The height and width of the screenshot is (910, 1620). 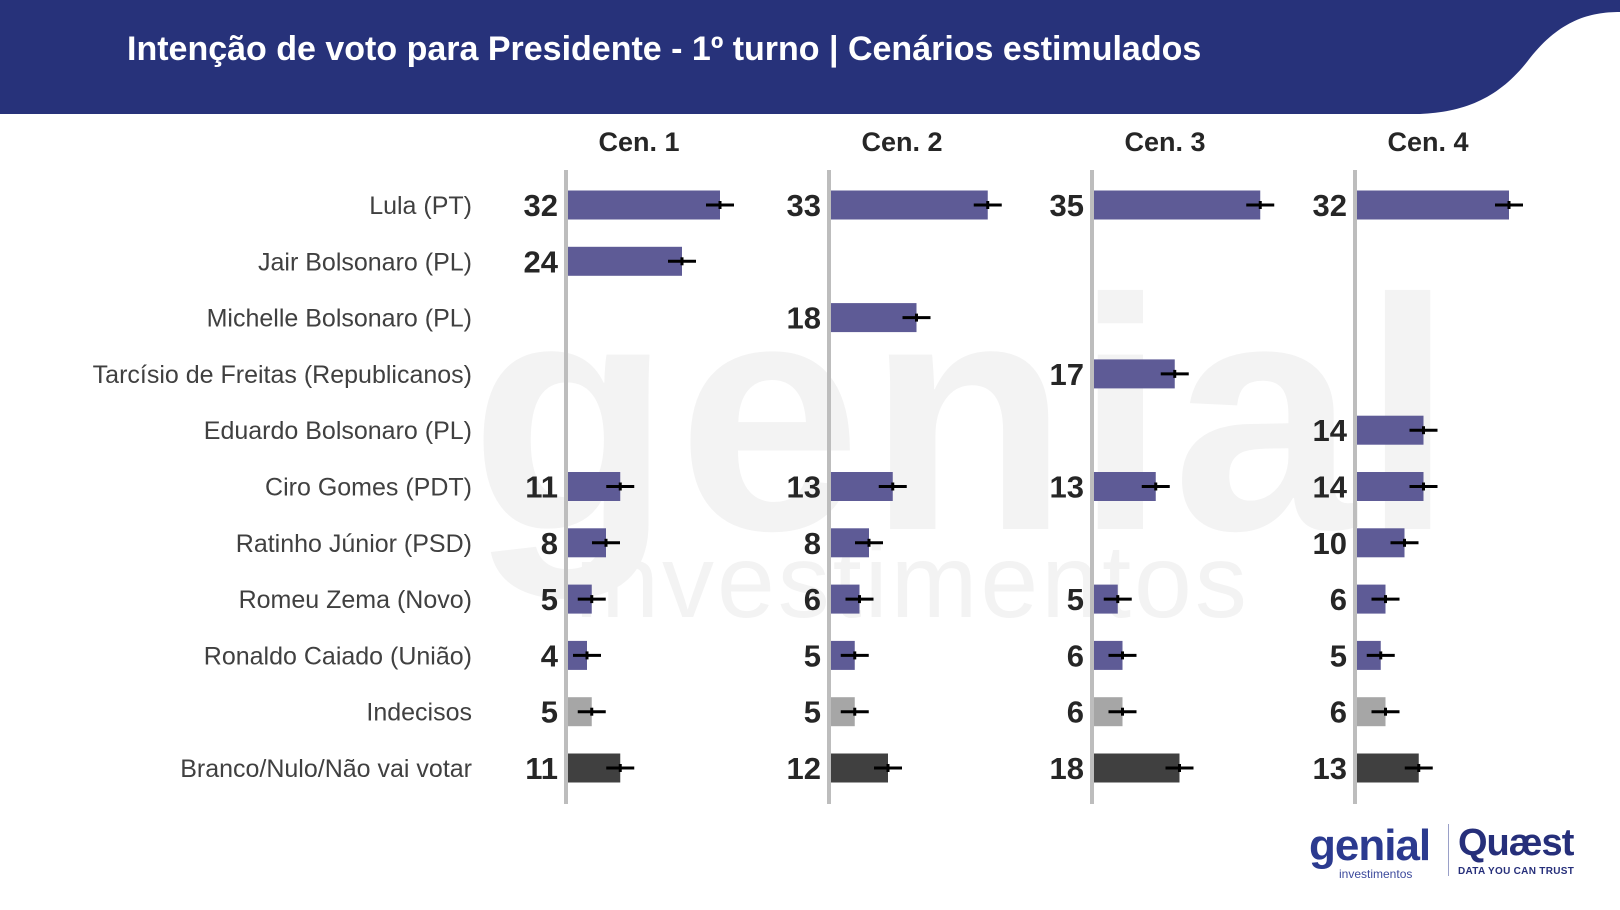 I want to click on scenario-header: Cen. 2, so click(x=901, y=142).